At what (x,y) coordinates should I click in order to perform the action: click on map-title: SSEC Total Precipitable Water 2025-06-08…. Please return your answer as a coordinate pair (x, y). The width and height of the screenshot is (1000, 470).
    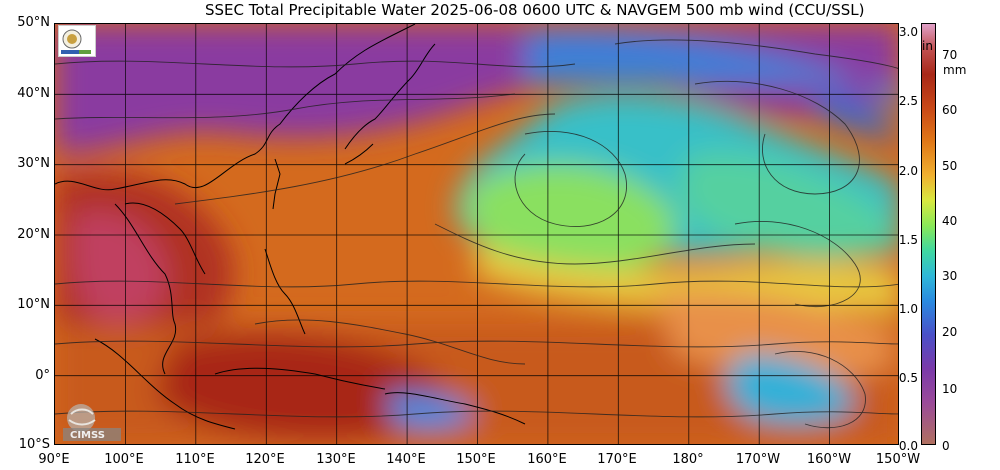
    Looking at the image, I should click on (535, 10).